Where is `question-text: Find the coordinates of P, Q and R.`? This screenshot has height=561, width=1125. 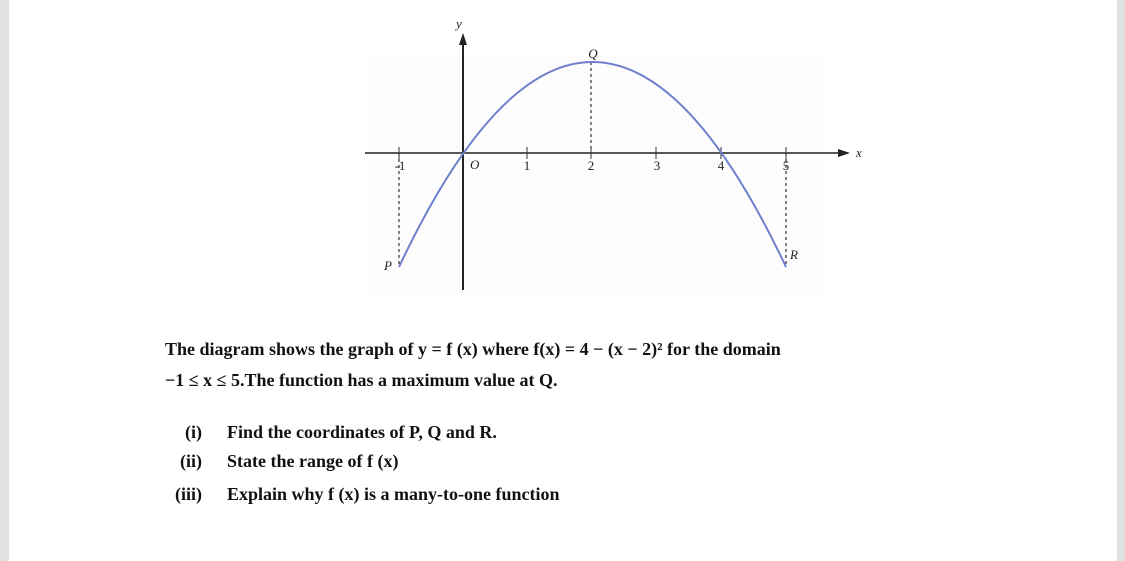 question-text: Find the coordinates of P, Q and R. is located at coordinates (362, 432).